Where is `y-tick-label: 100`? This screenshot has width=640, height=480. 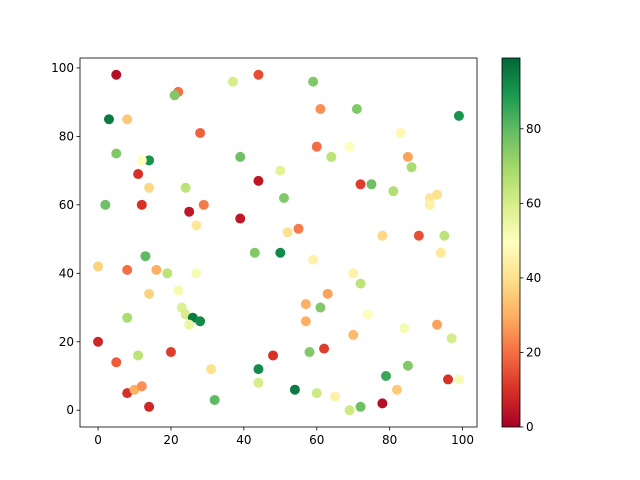 y-tick-label: 100 is located at coordinates (62, 68).